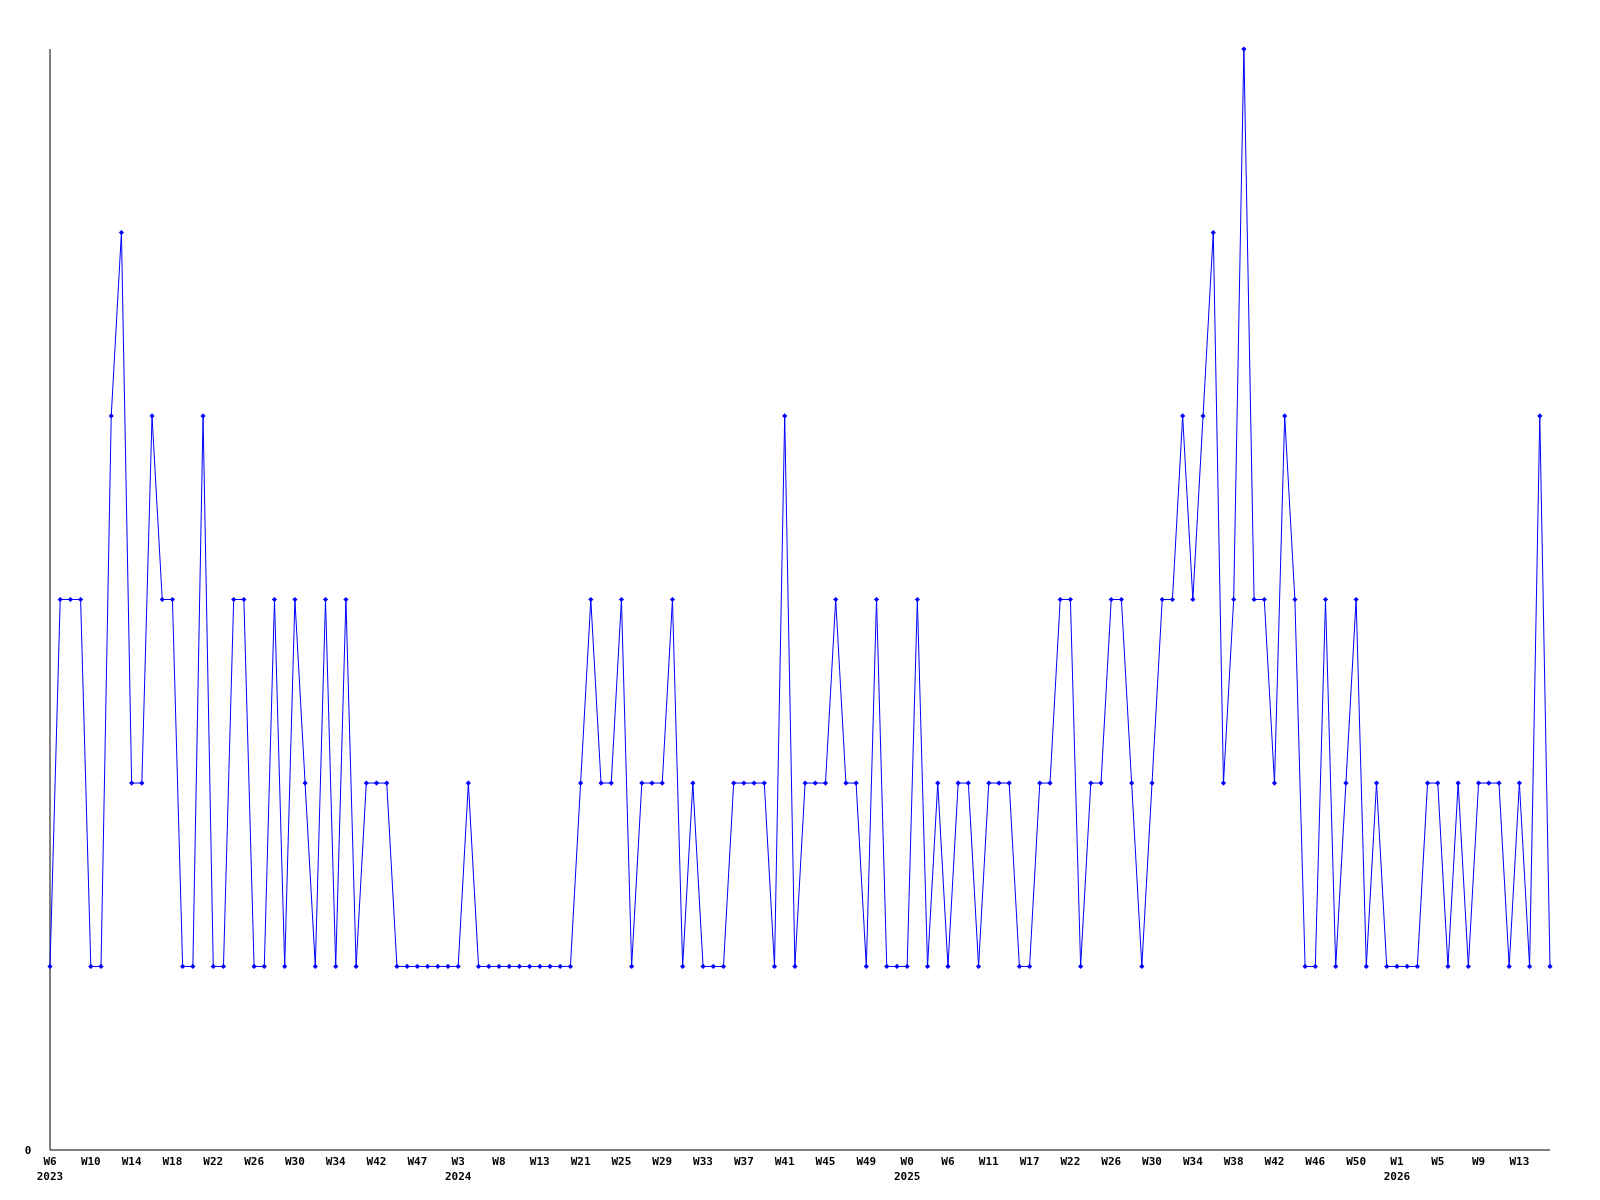 Image resolution: width=1600 pixels, height=1200 pixels. I want to click on x-tick-label: W33, so click(703, 1161).